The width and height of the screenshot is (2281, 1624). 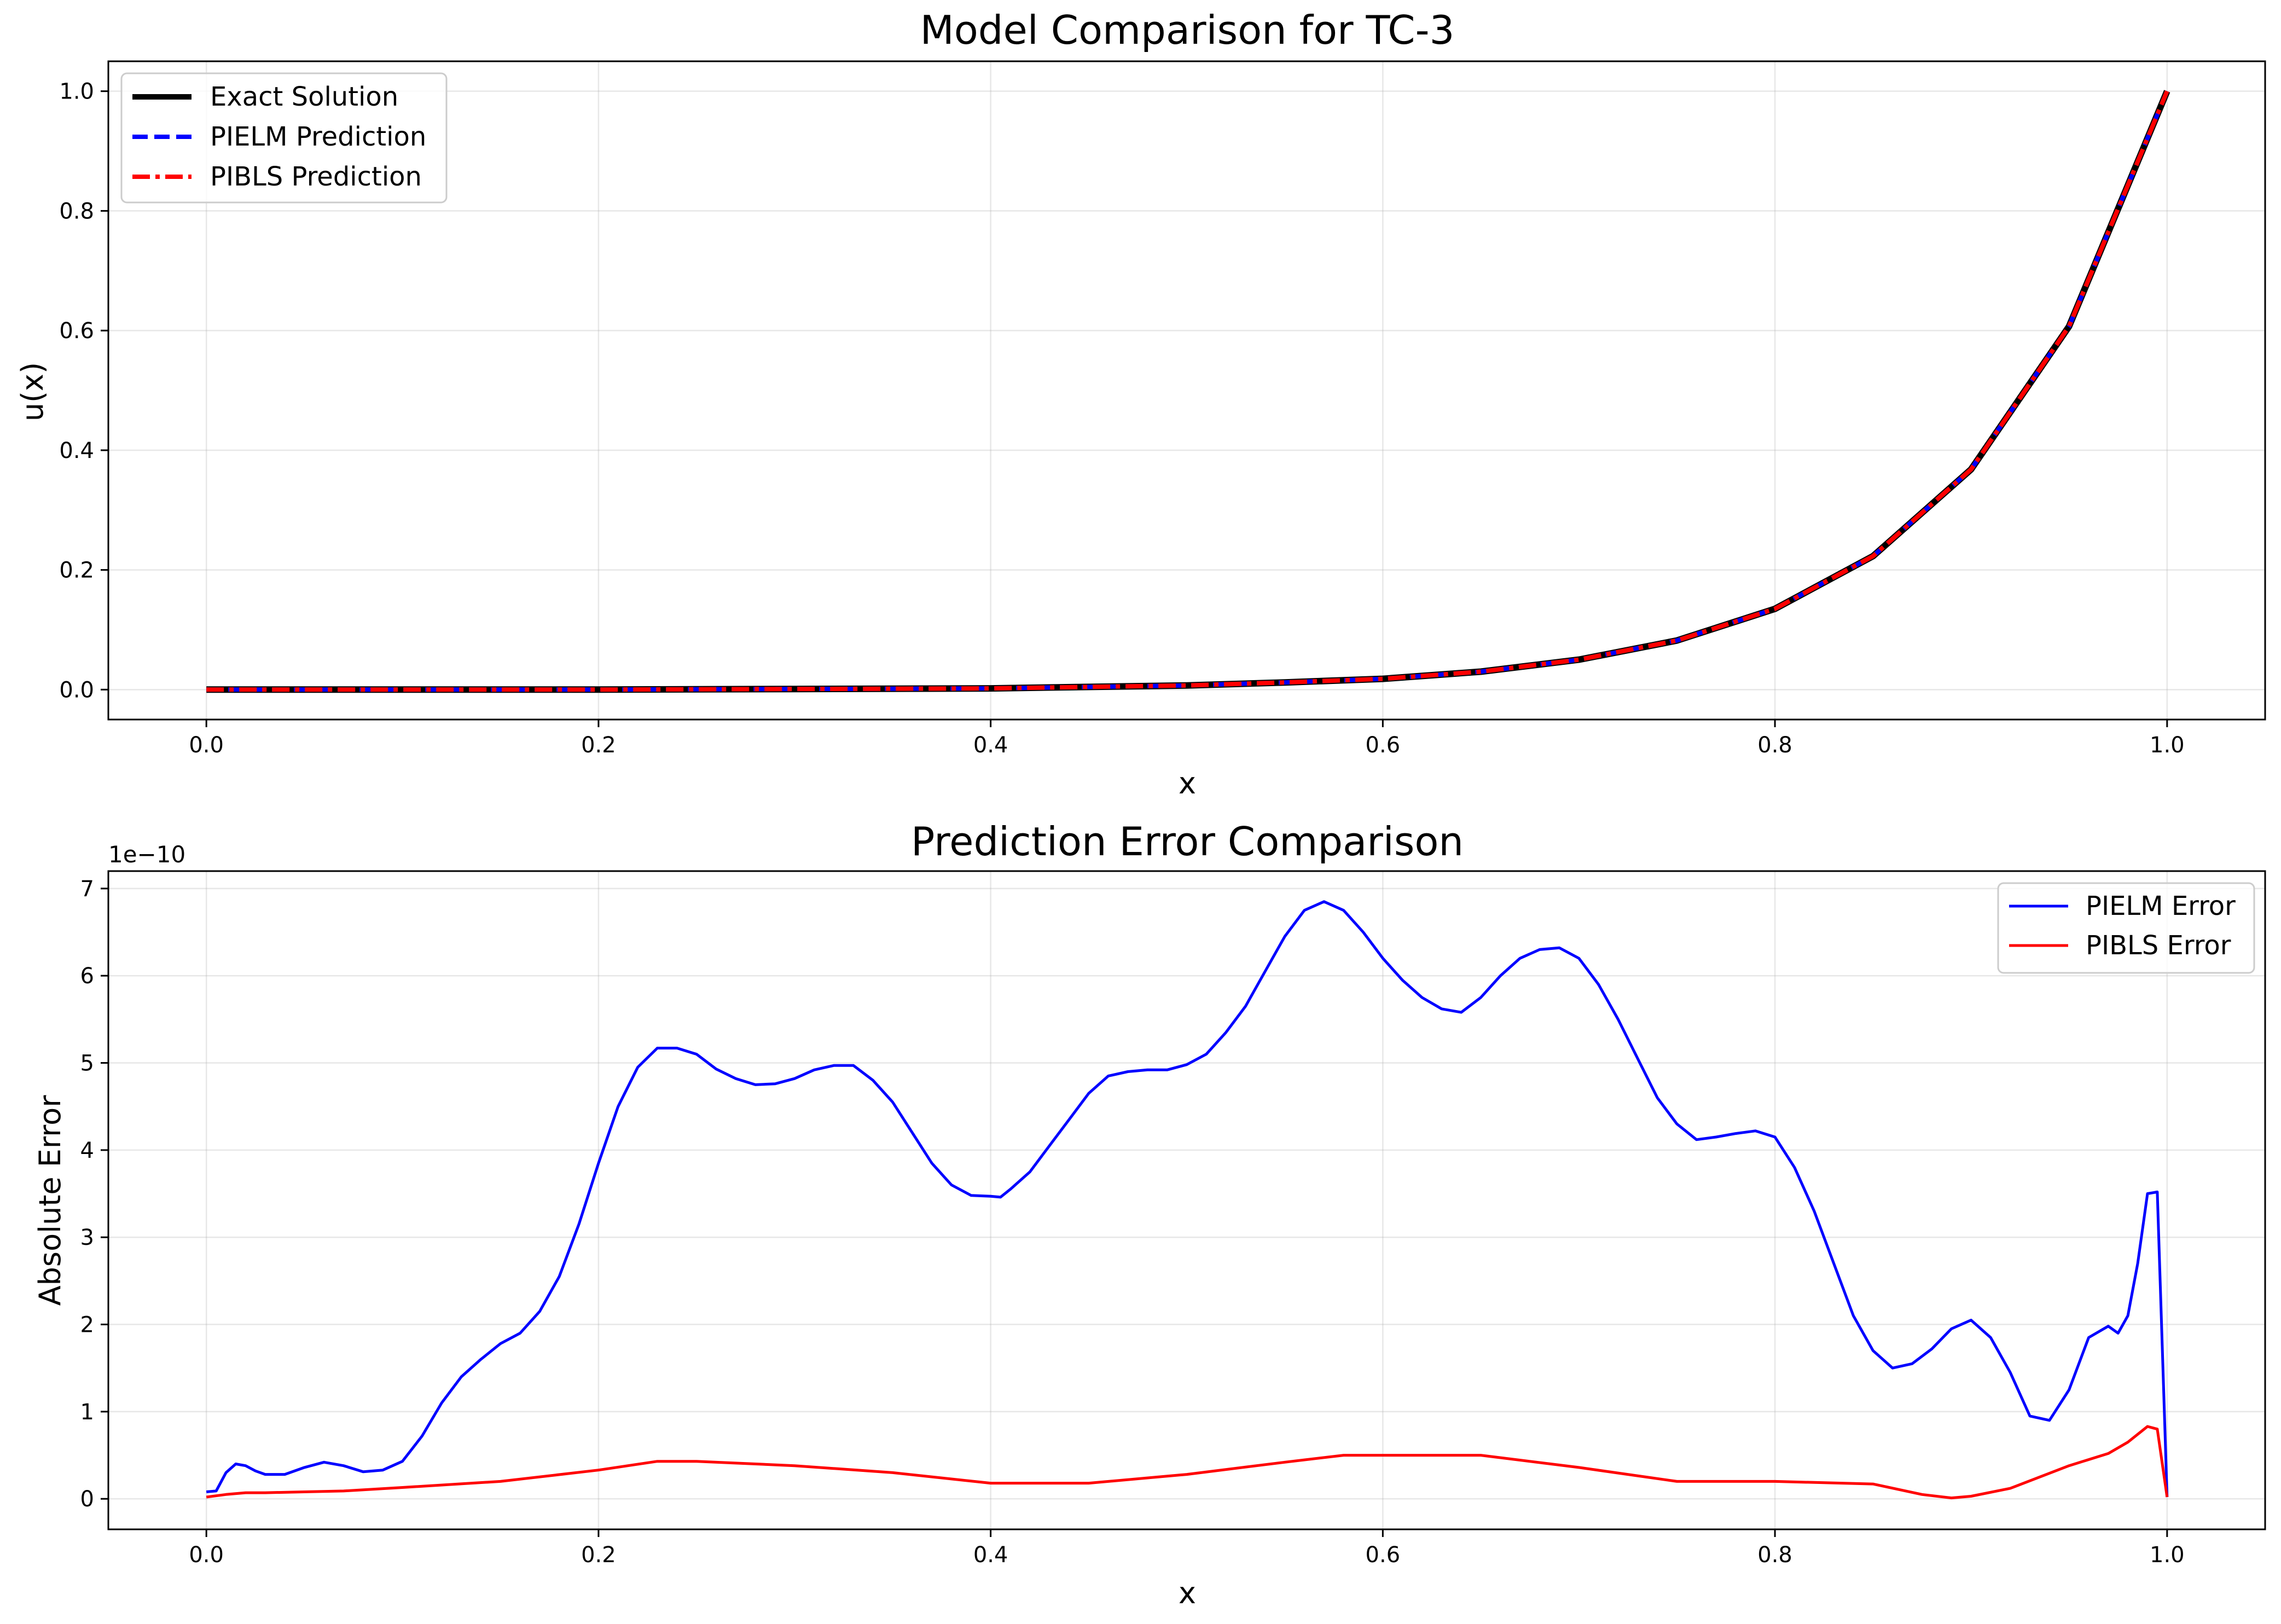 What do you see at coordinates (76, 451) in the screenshot?
I see `y-tick-label: 0.4` at bounding box center [76, 451].